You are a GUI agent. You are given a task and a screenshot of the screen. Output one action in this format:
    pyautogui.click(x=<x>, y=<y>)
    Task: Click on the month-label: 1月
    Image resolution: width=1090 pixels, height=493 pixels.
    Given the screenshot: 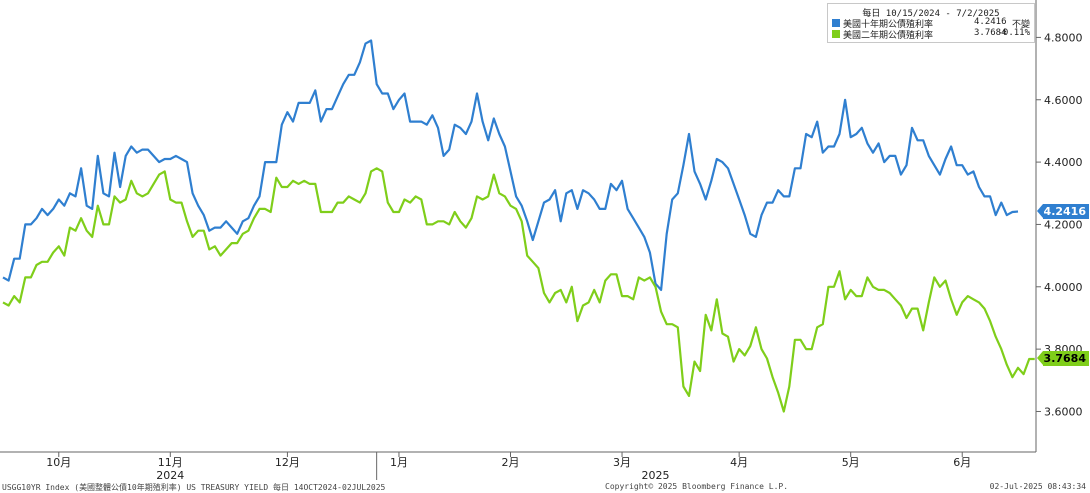 What is the action you would take?
    pyautogui.click(x=399, y=462)
    